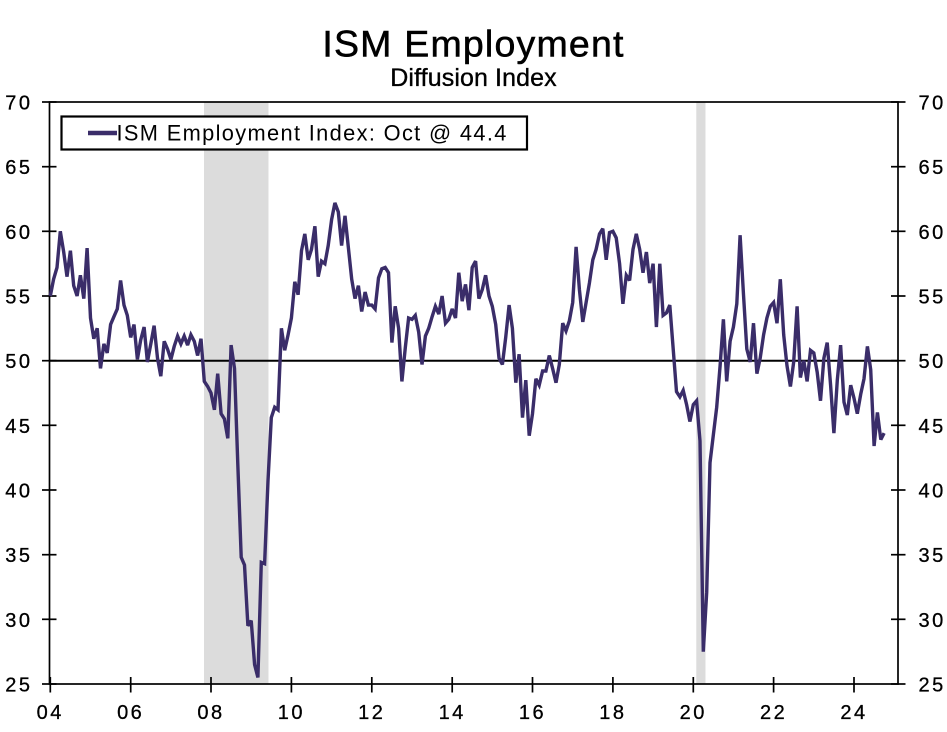  Describe the element at coordinates (693, 713) in the screenshot. I see `svg-text: 20` at that location.